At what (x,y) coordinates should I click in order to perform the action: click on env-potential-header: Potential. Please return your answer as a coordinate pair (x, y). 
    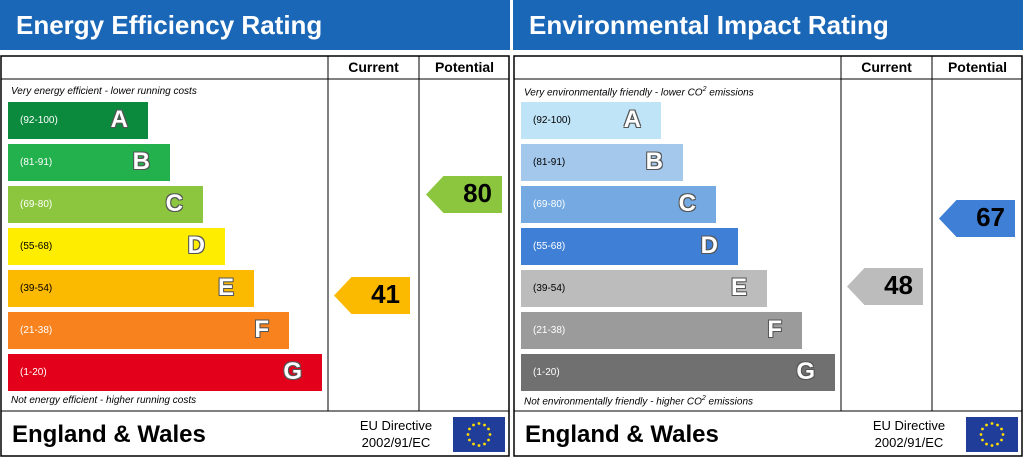
    Looking at the image, I should click on (977, 67).